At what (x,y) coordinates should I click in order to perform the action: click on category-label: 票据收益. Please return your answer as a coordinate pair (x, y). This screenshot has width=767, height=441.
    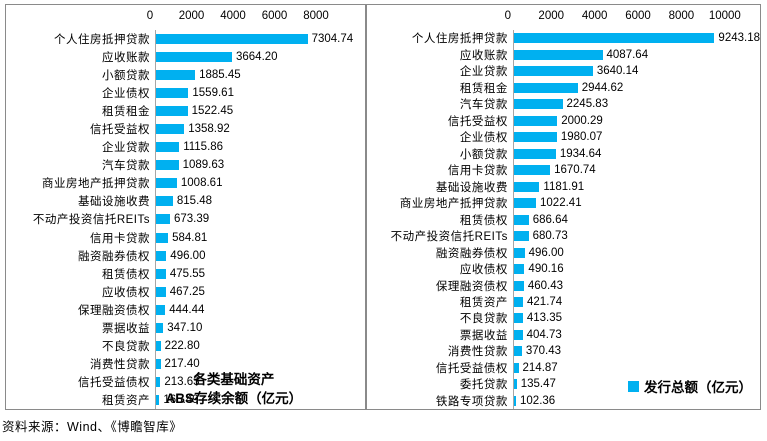
    Looking at the image, I should click on (126, 328).